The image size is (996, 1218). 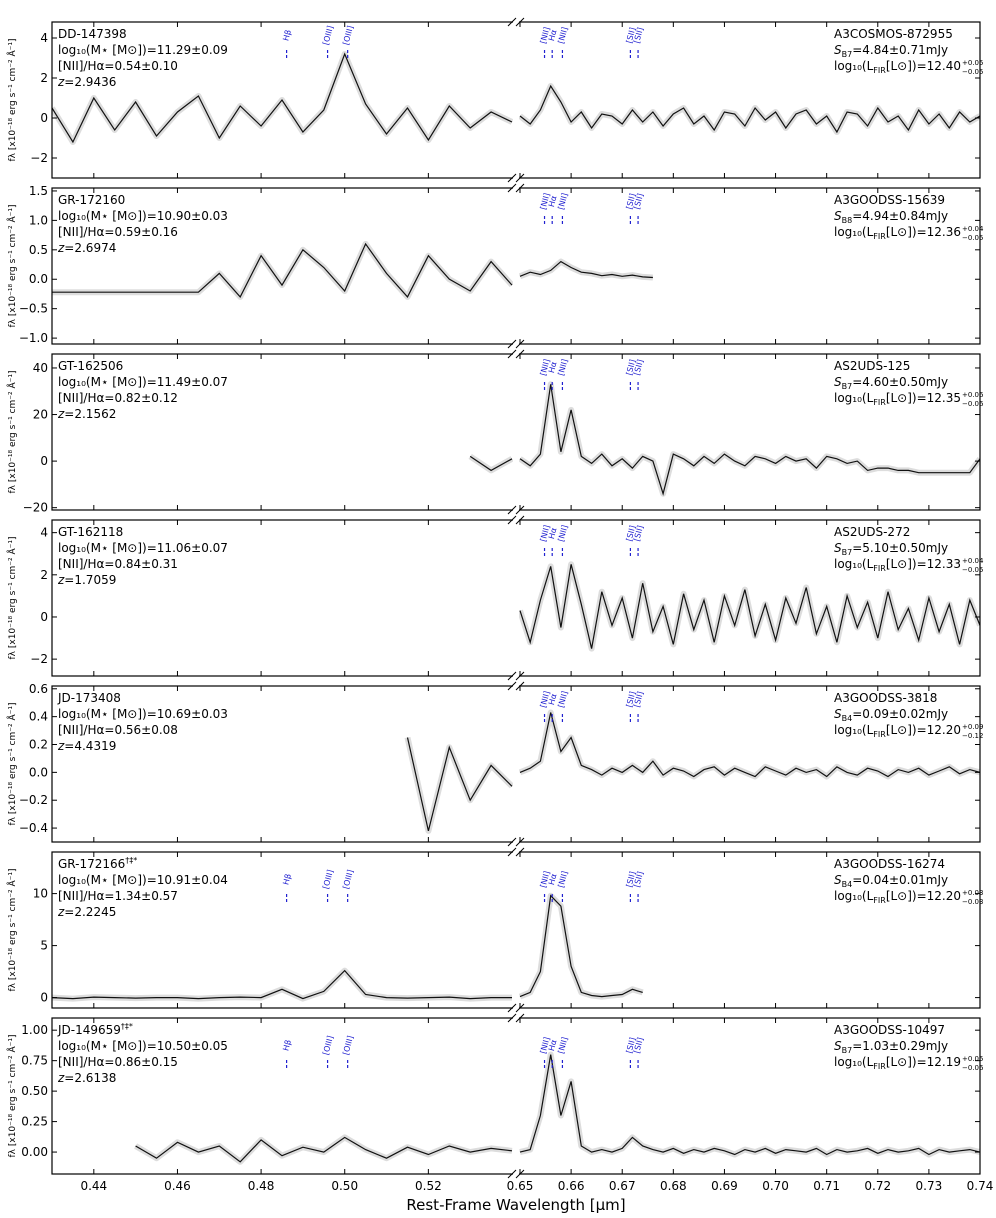 What do you see at coordinates (97, 863) in the screenshot?
I see `object-id: GR-172166†‡*` at bounding box center [97, 863].